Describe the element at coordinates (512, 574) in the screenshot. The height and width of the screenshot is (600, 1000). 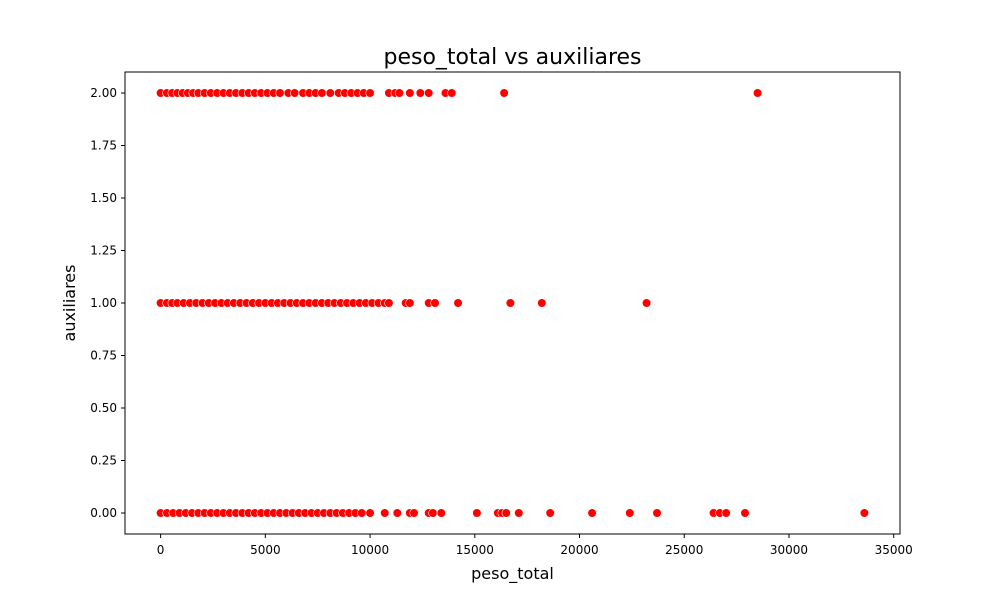
I see `x-axis-label: peso_total` at that location.